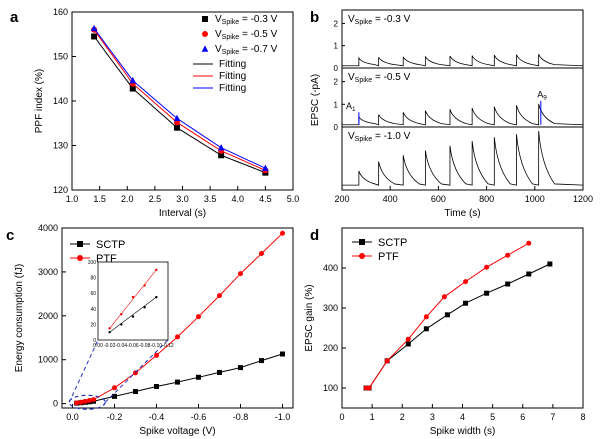 The height and width of the screenshot is (439, 600). Describe the element at coordinates (60, 12) in the screenshot. I see `y-tick-label: 160` at that location.